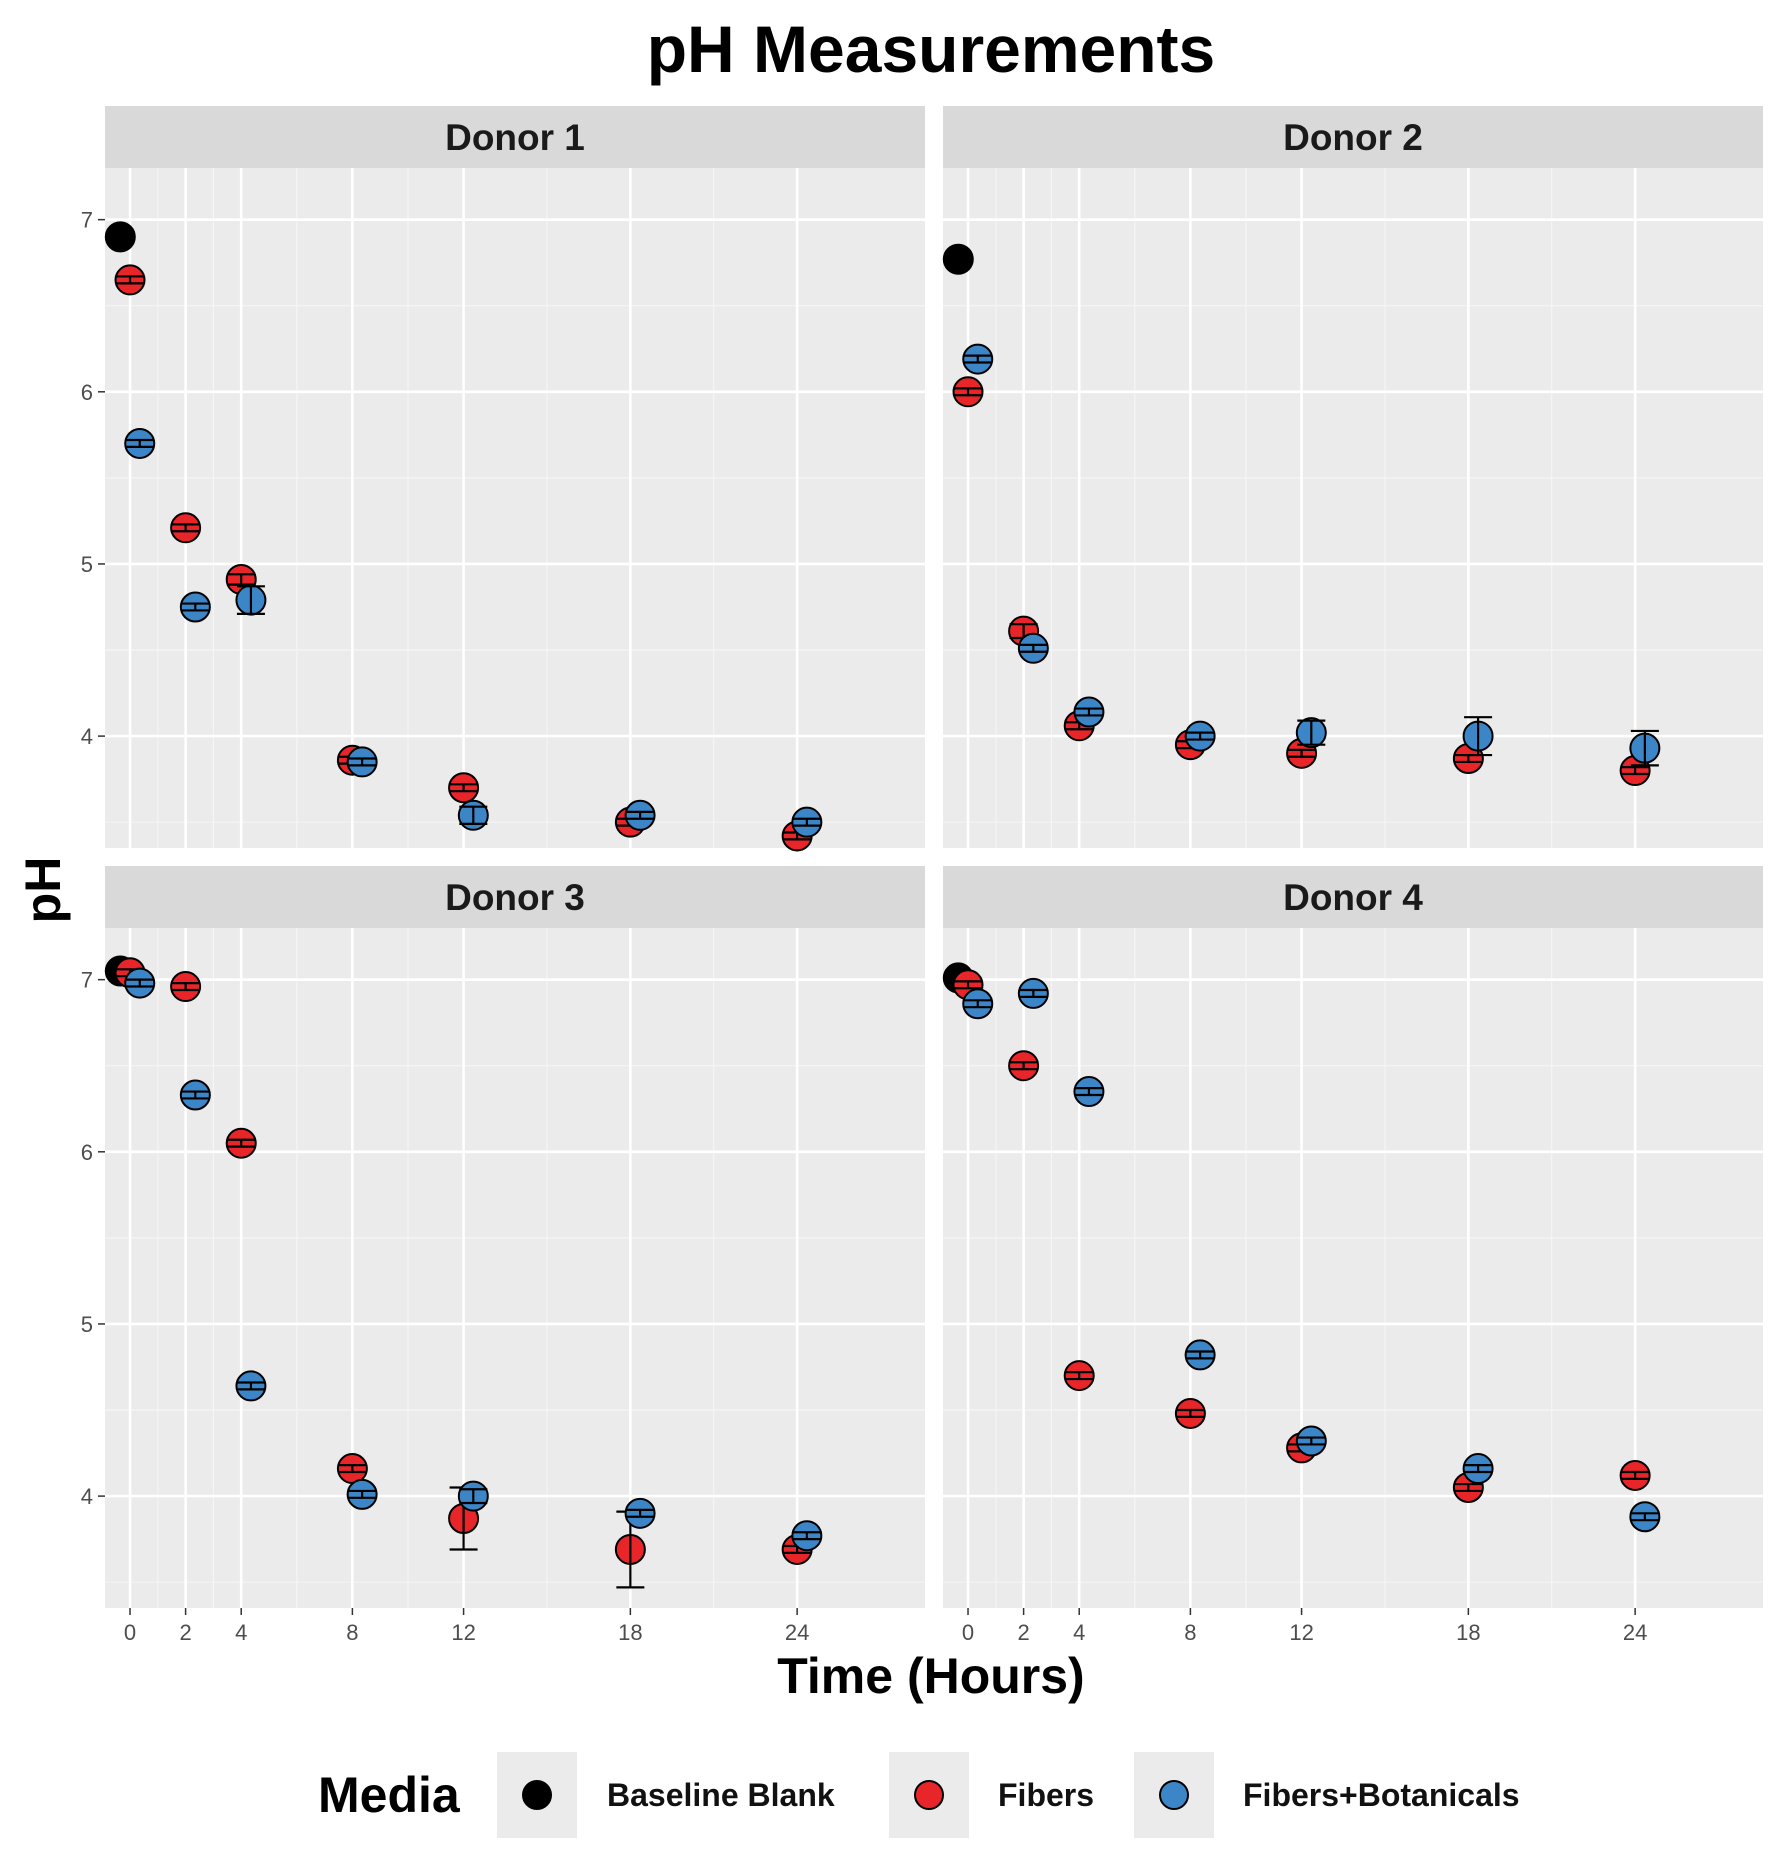 The image size is (1772, 1862). I want to click on y-axis-title: pH, so click(43, 890).